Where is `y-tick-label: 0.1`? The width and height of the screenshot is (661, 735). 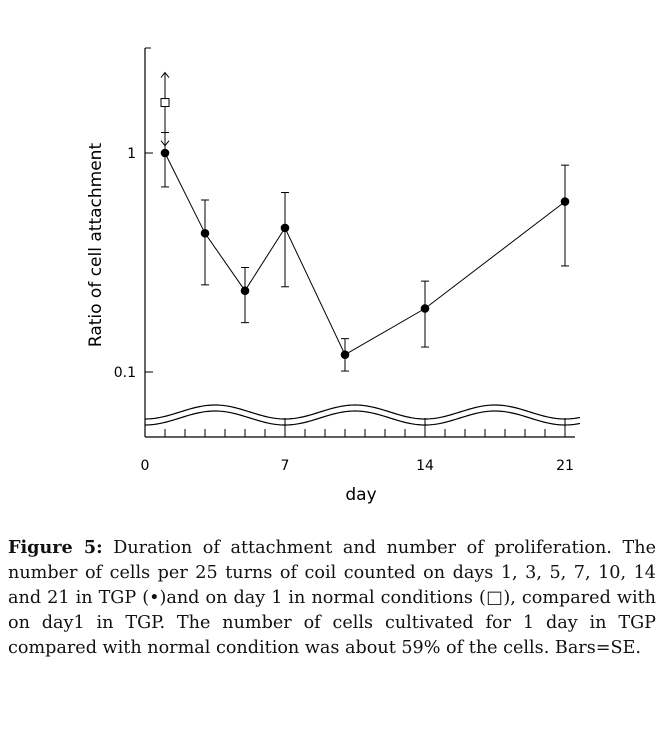
y-tick-label: 0.1 is located at coordinates (125, 373).